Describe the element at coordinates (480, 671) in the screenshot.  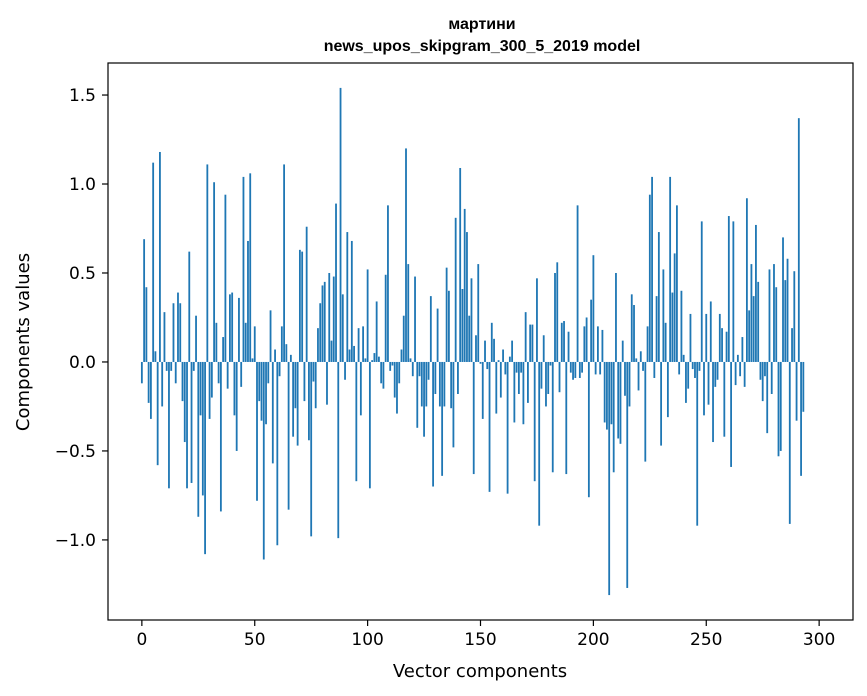
I see `x-axis-label: Vector components` at that location.